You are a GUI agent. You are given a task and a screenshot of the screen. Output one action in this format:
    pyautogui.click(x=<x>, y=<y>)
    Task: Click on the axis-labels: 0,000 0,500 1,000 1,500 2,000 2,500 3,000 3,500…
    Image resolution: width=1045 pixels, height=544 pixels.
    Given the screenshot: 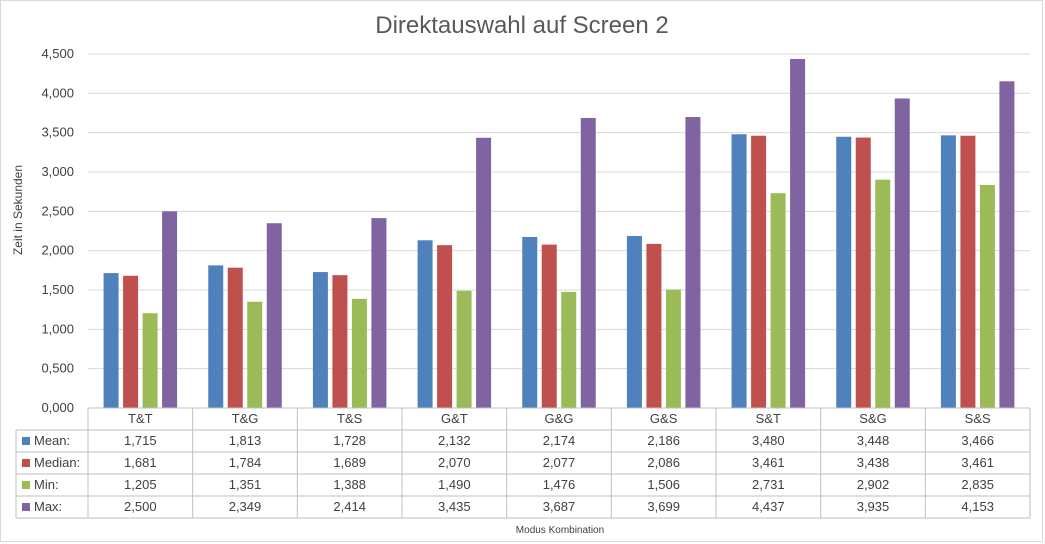 What is the action you would take?
    pyautogui.click(x=57, y=230)
    